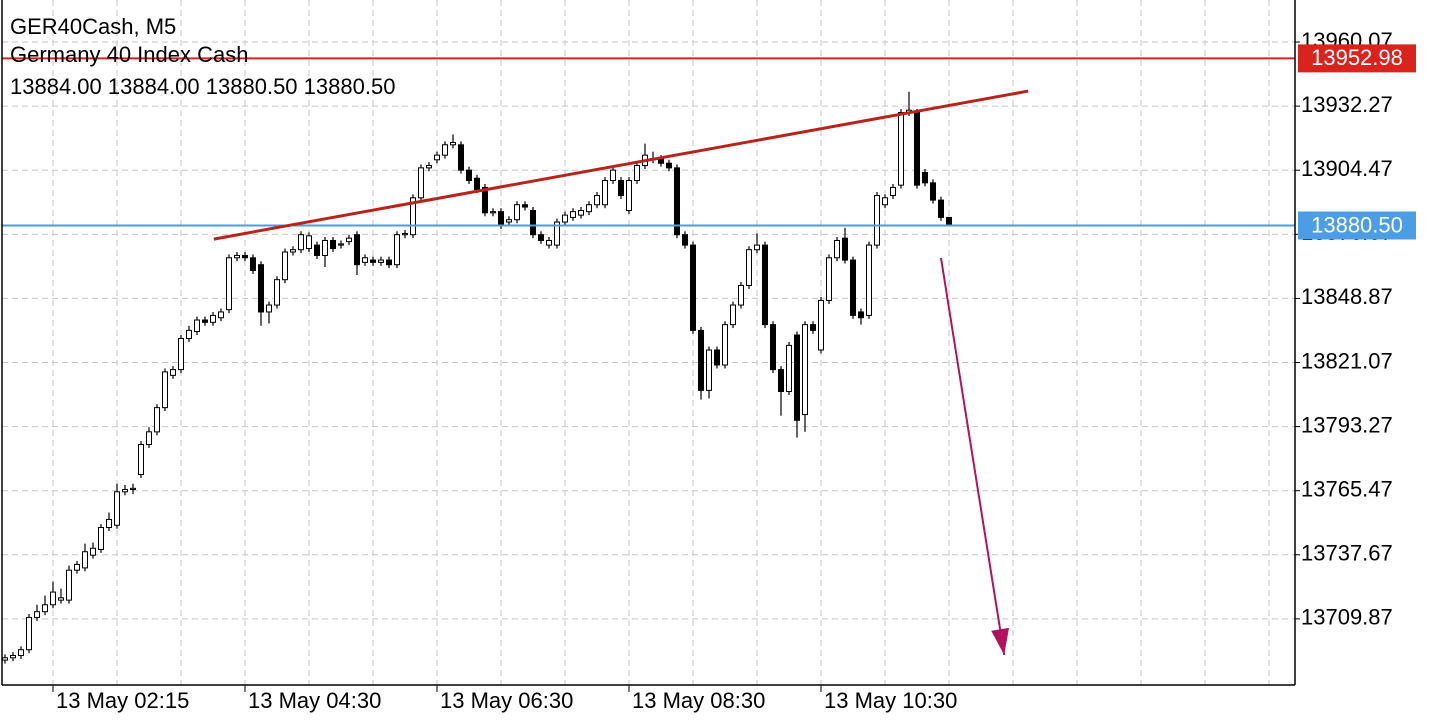 This screenshot has height=720, width=1440. Describe the element at coordinates (129, 54) in the screenshot. I see `chart-subtitle: Germany 40 Index Cash` at that location.